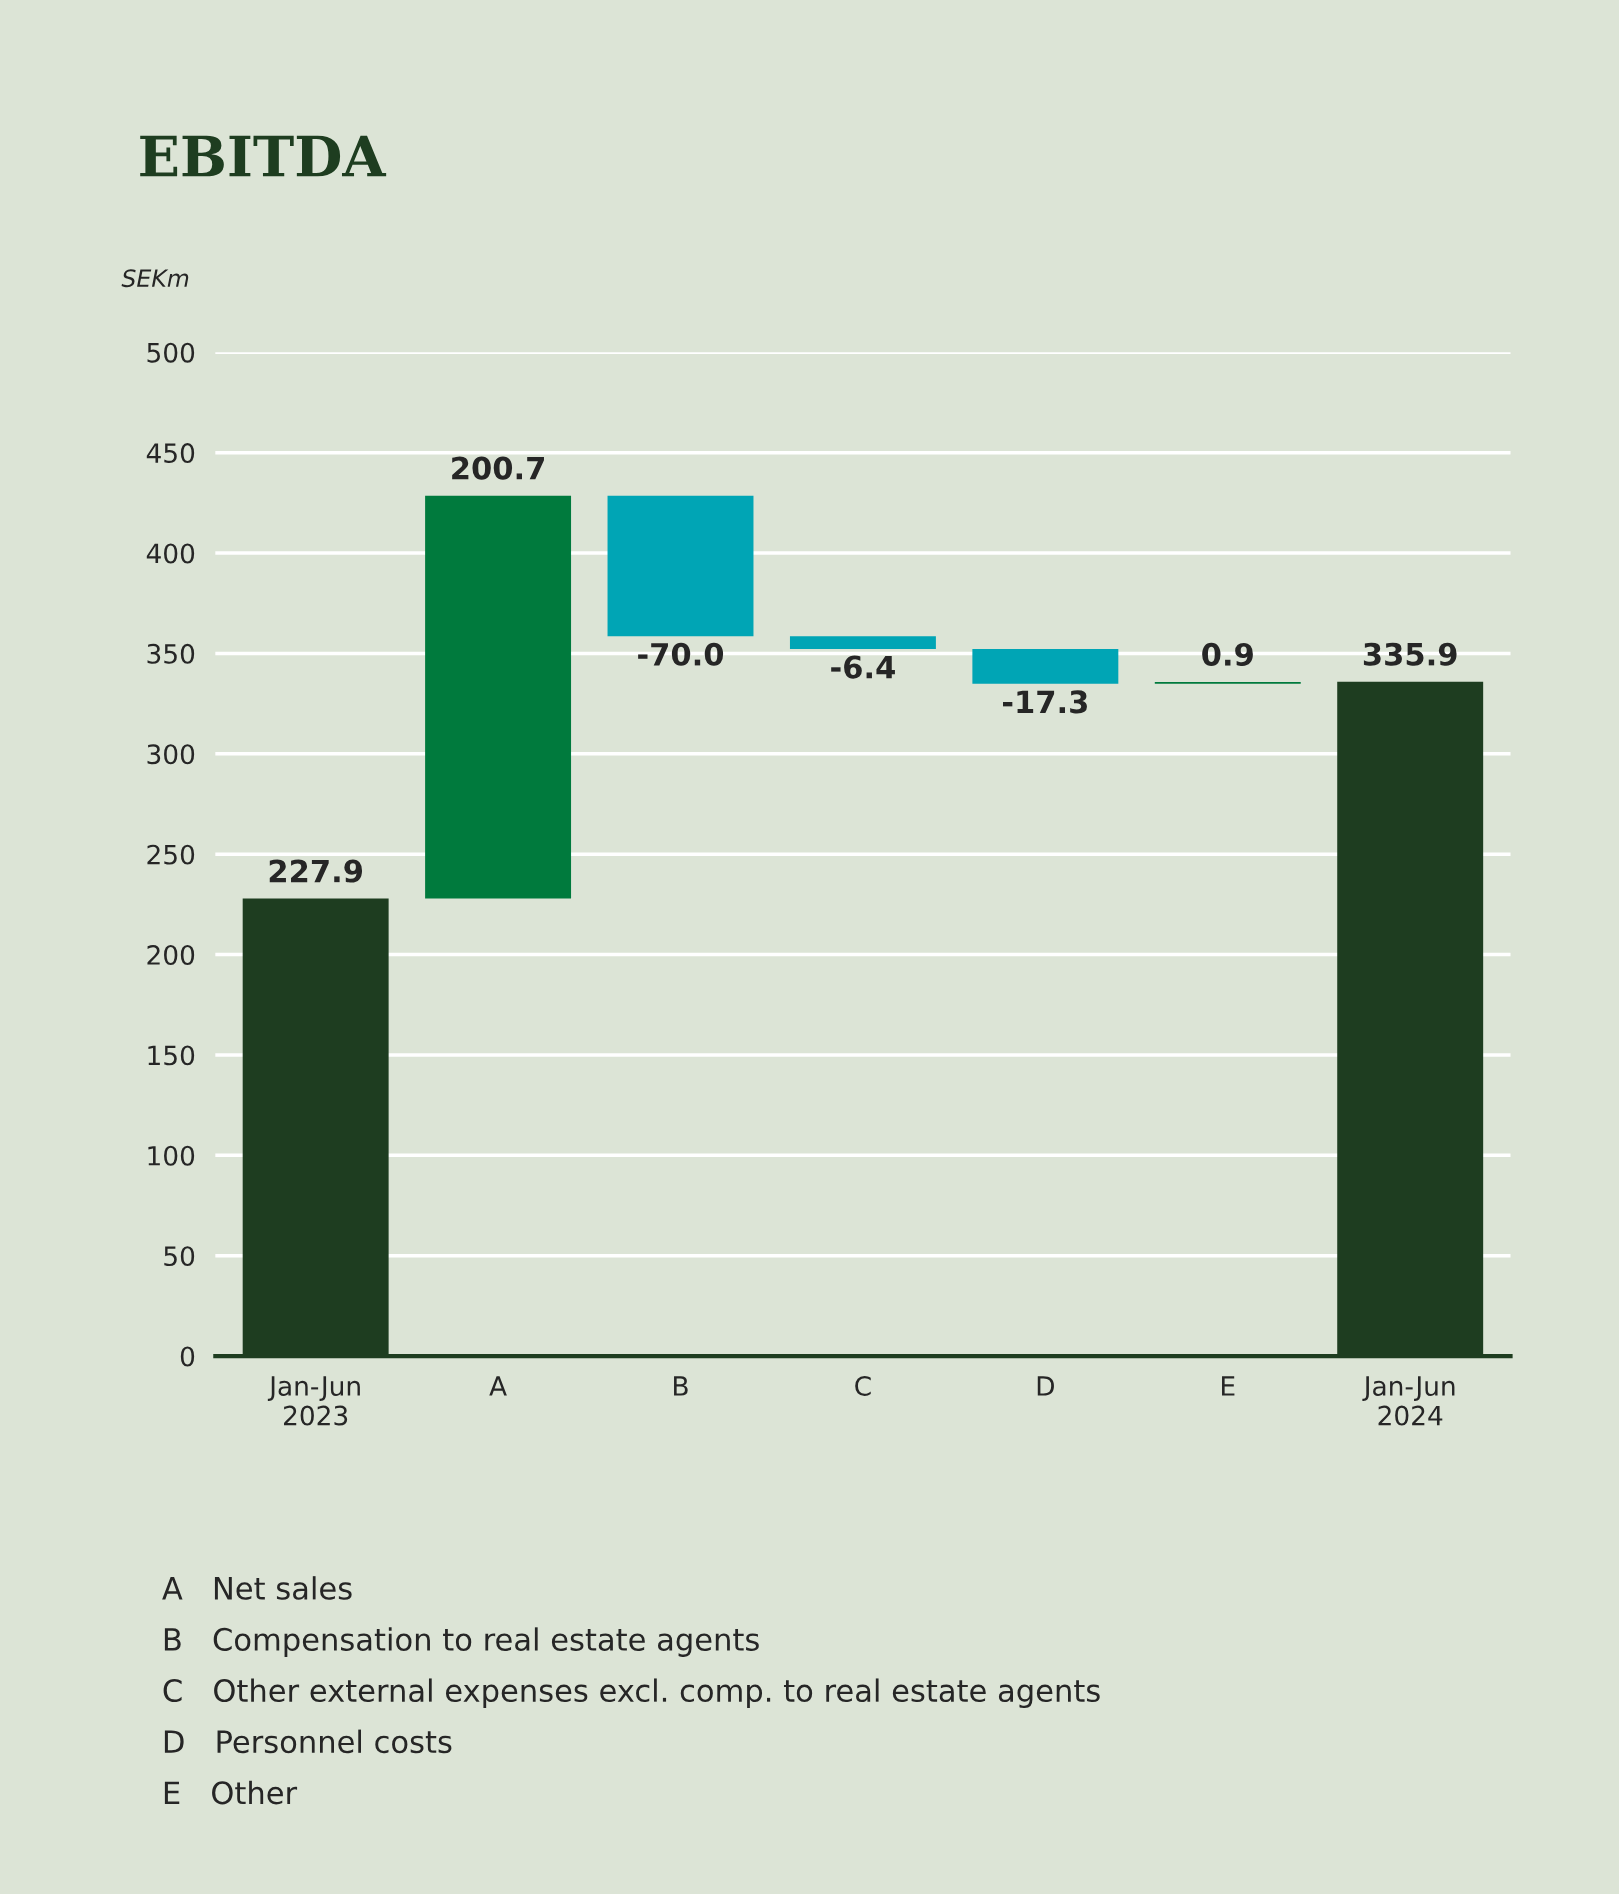 Image resolution: width=1619 pixels, height=1894 pixels. Describe the element at coordinates (257, 1588) in the screenshot. I see `text: A Net sales` at that location.